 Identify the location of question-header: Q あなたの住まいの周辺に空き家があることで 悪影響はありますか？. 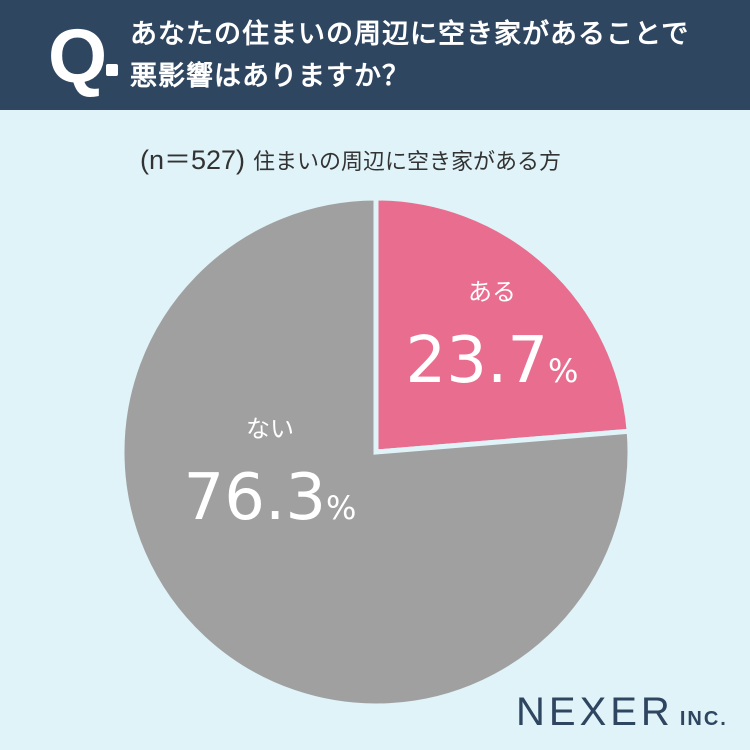
(375, 55).